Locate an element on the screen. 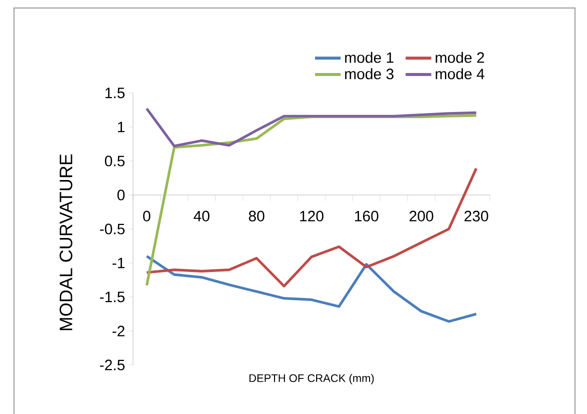 Image resolution: width=587 pixels, height=414 pixels. x-tick-label: 80 is located at coordinates (256, 216).